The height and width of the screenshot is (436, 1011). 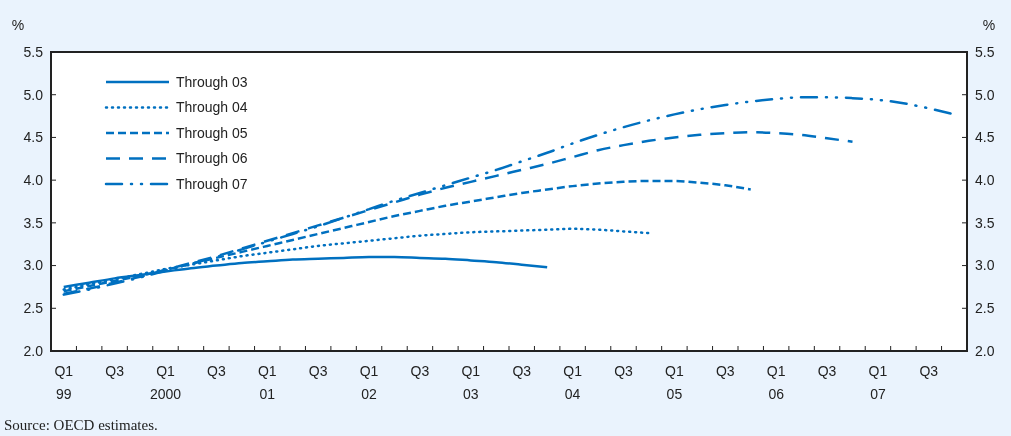 What do you see at coordinates (212, 81) in the screenshot?
I see `legend-label: Through 03` at bounding box center [212, 81].